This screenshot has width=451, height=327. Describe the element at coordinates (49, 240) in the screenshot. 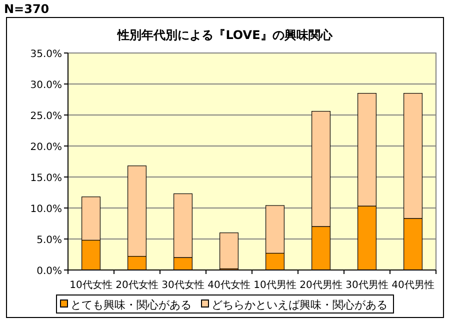

I see `y-tick-label: 5.0%` at that location.